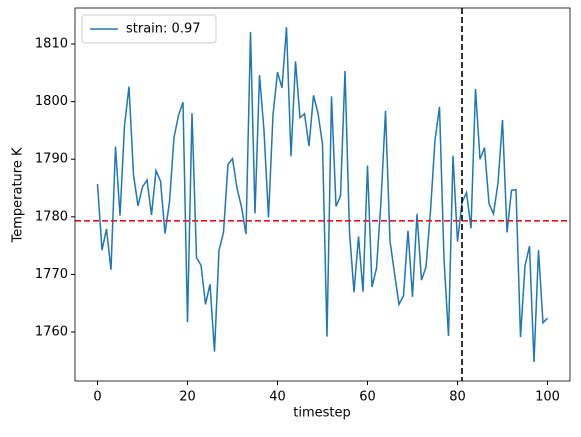  I want to click on legend-box, so click(149, 29).